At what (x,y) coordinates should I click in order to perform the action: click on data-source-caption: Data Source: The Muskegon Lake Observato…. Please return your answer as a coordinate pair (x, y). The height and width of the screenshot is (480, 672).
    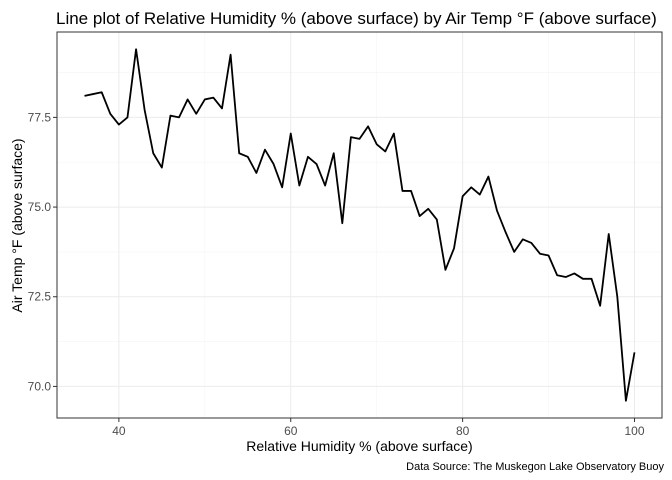
    Looking at the image, I should click on (535, 467).